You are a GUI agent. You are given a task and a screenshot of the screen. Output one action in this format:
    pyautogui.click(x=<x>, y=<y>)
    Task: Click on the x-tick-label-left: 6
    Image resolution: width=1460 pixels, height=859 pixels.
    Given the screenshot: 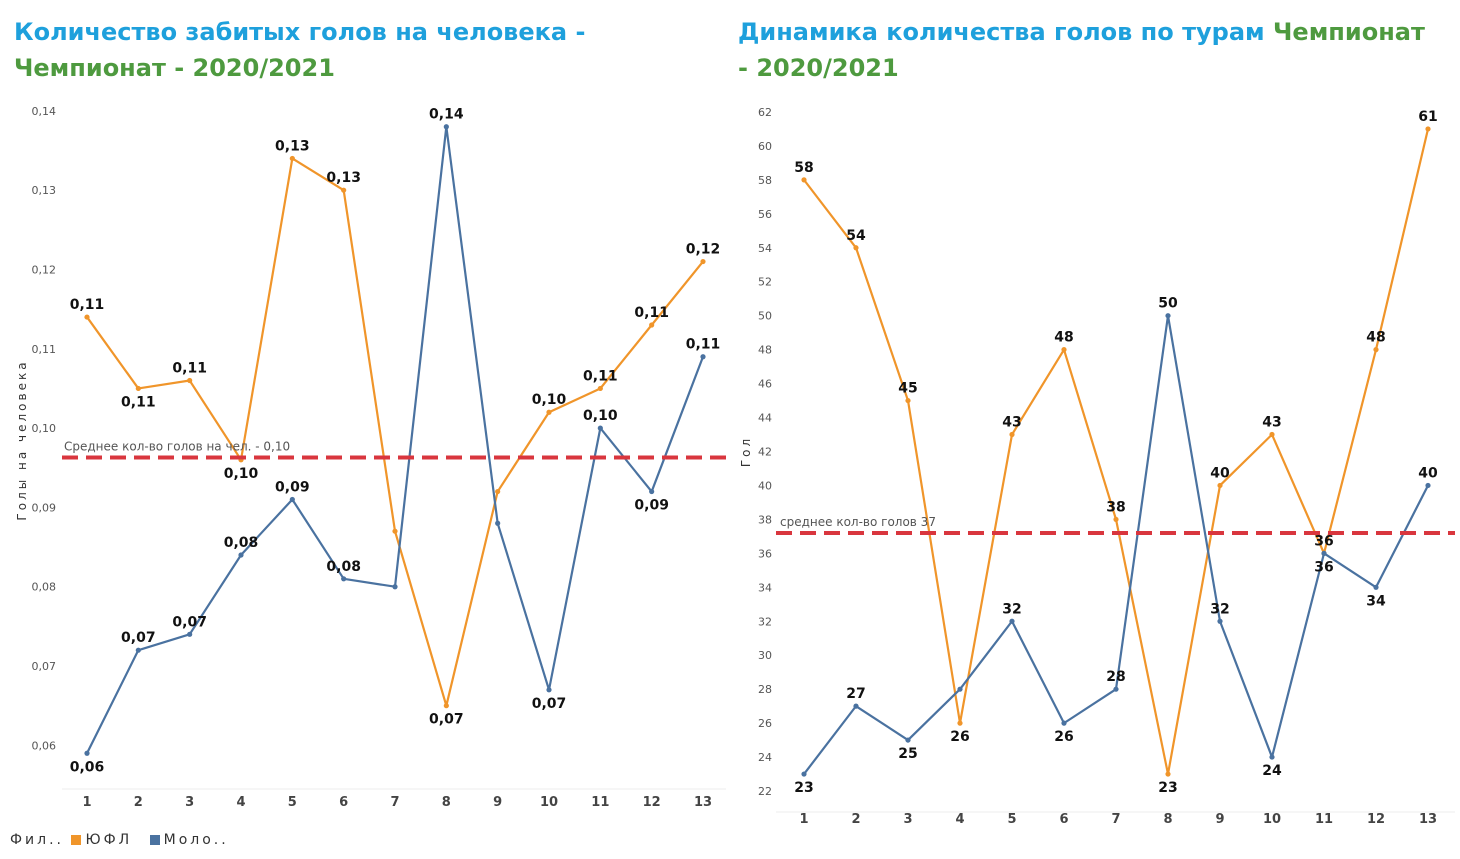 What is the action you would take?
    pyautogui.click(x=343, y=802)
    